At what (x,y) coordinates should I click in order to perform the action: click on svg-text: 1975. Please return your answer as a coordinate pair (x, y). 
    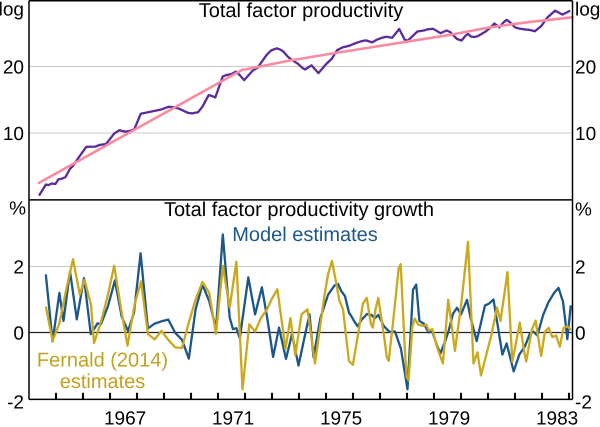
    Looking at the image, I should click on (341, 418).